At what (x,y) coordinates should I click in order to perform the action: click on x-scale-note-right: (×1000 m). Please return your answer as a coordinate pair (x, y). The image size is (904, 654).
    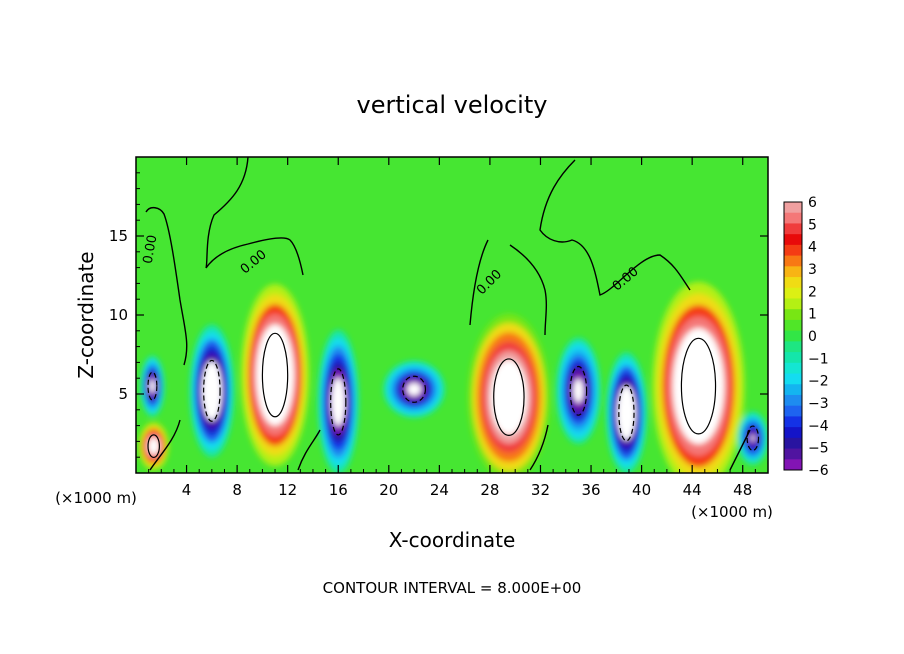
    Looking at the image, I should click on (732, 512).